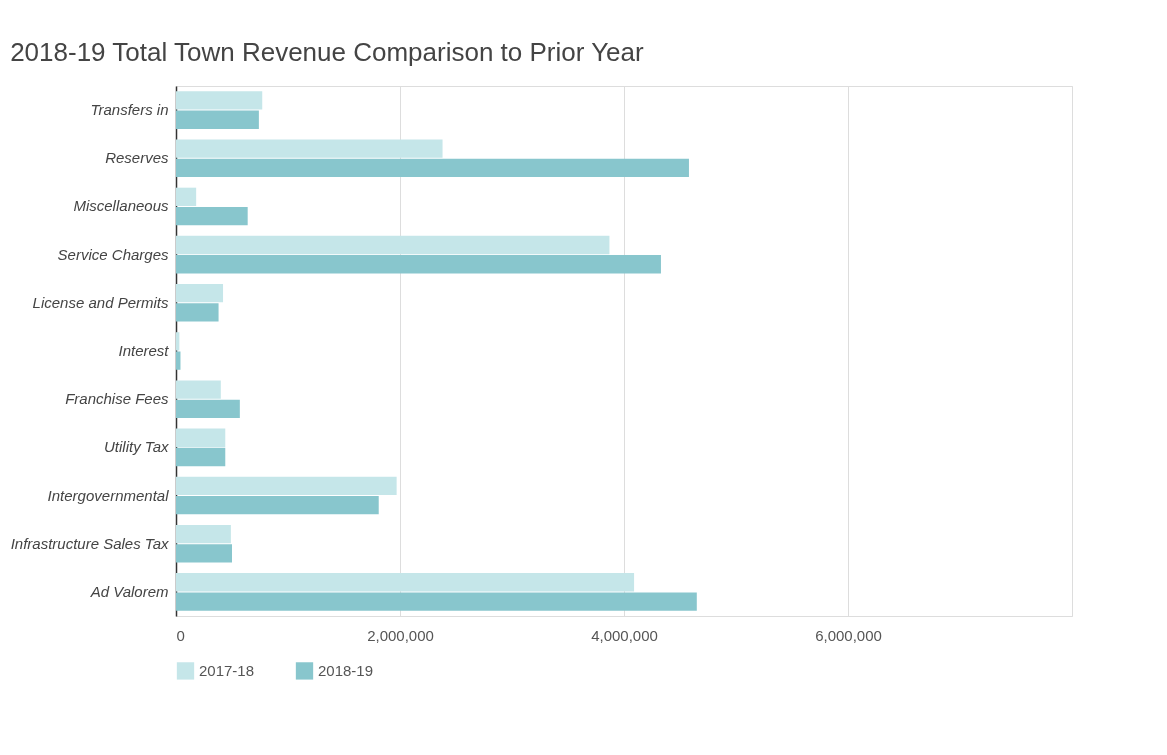 The width and height of the screenshot is (1167, 755). I want to click on y-tick-label: Transfers in, so click(129, 110).